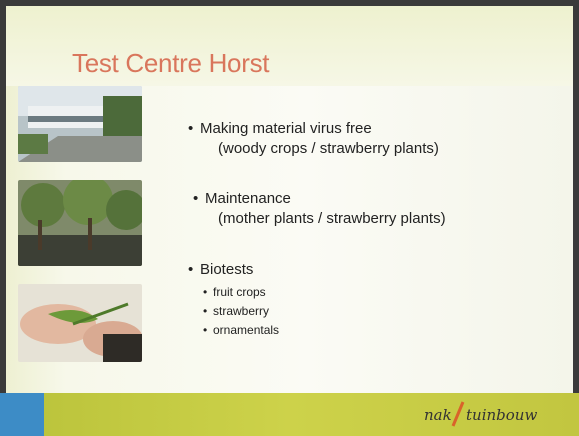 Image resolution: width=579 pixels, height=436 pixels. Describe the element at coordinates (242, 198) in the screenshot. I see `bullet: Maintenance` at that location.